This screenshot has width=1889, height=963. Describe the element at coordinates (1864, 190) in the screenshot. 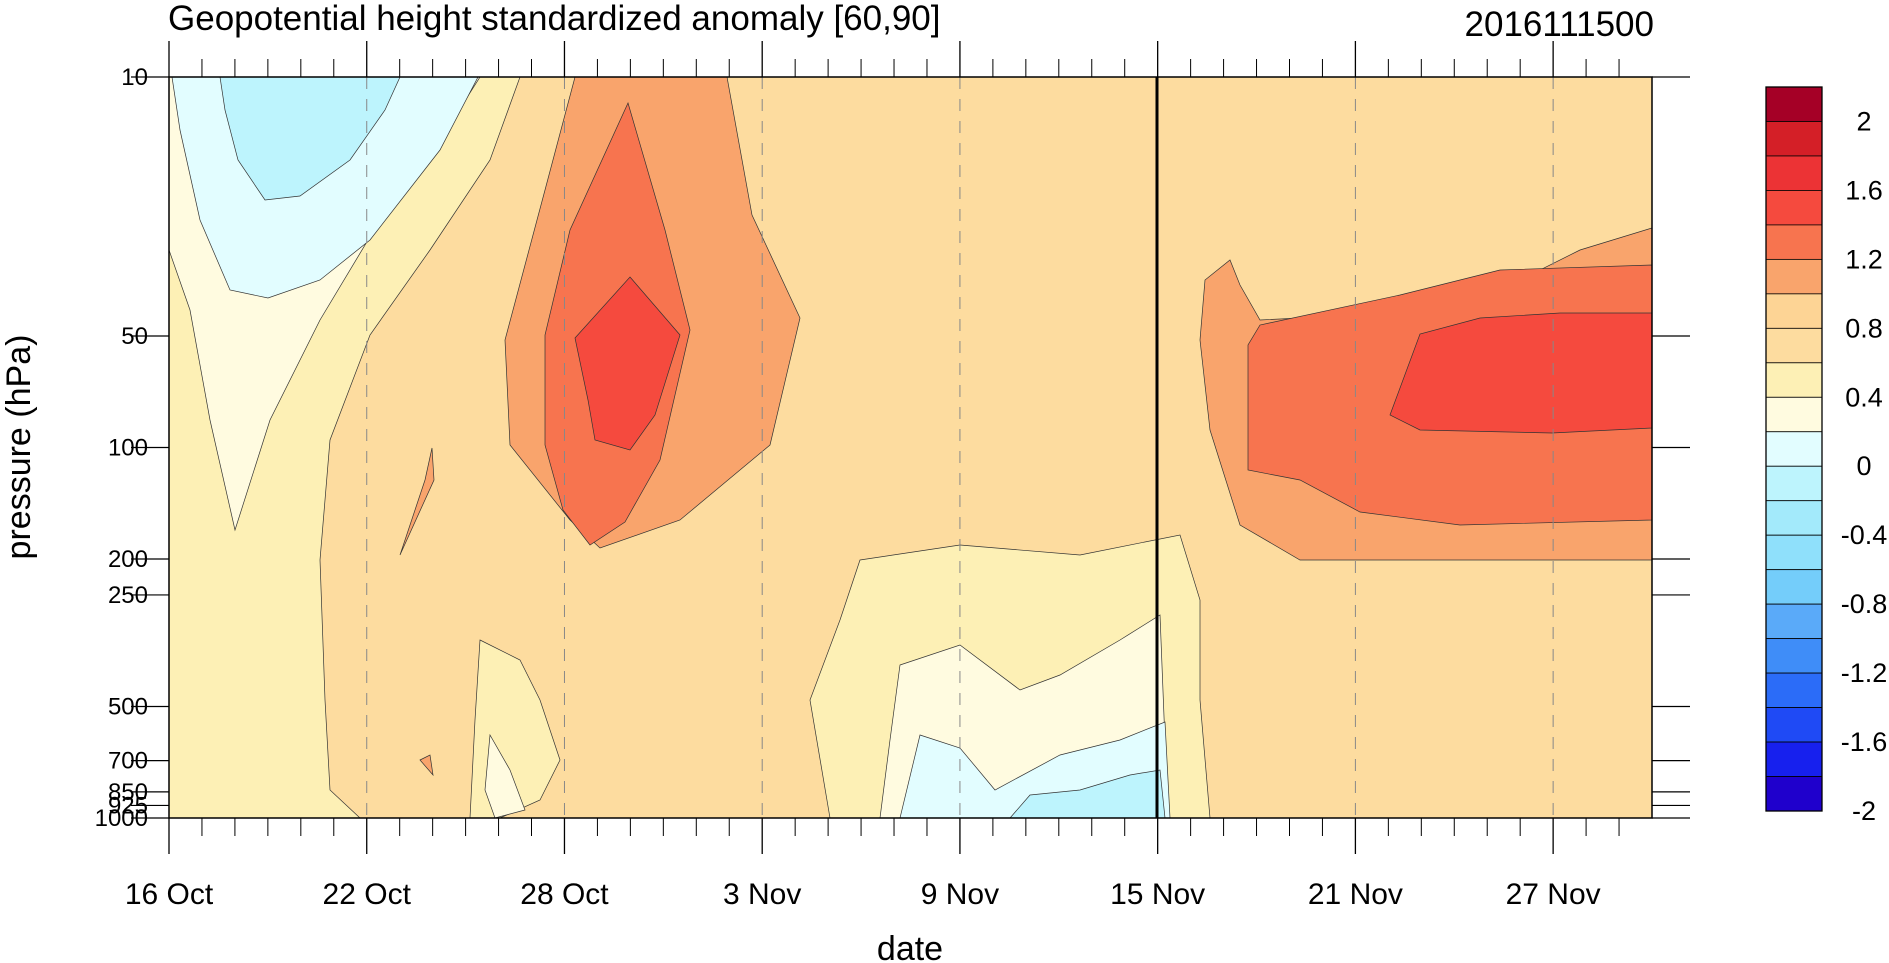

I see `colorbar-label: 1.6` at that location.